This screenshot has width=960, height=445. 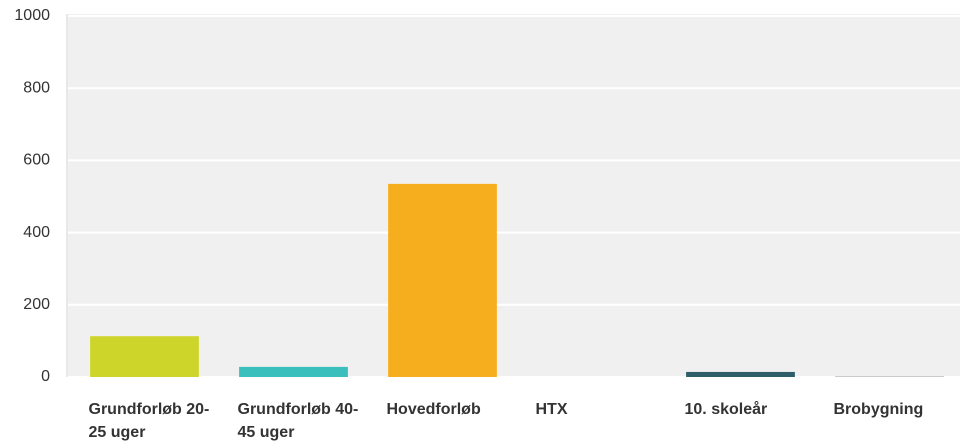 I want to click on y-tick-label: 1000, so click(x=32, y=15).